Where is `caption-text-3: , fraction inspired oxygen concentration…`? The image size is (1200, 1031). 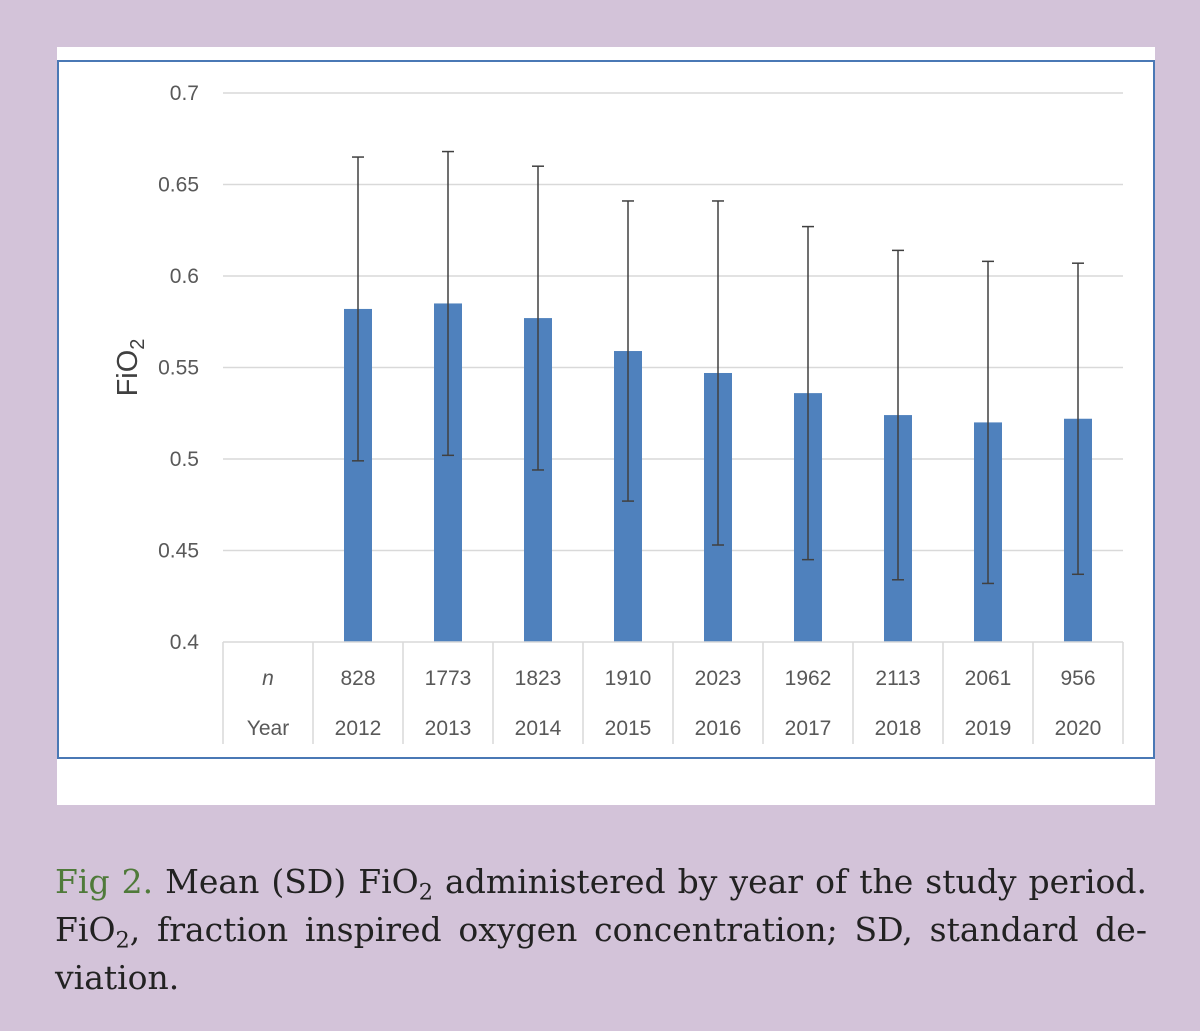 caption-text-3: , fraction inspired oxygen concentration… is located at coordinates (601, 953).